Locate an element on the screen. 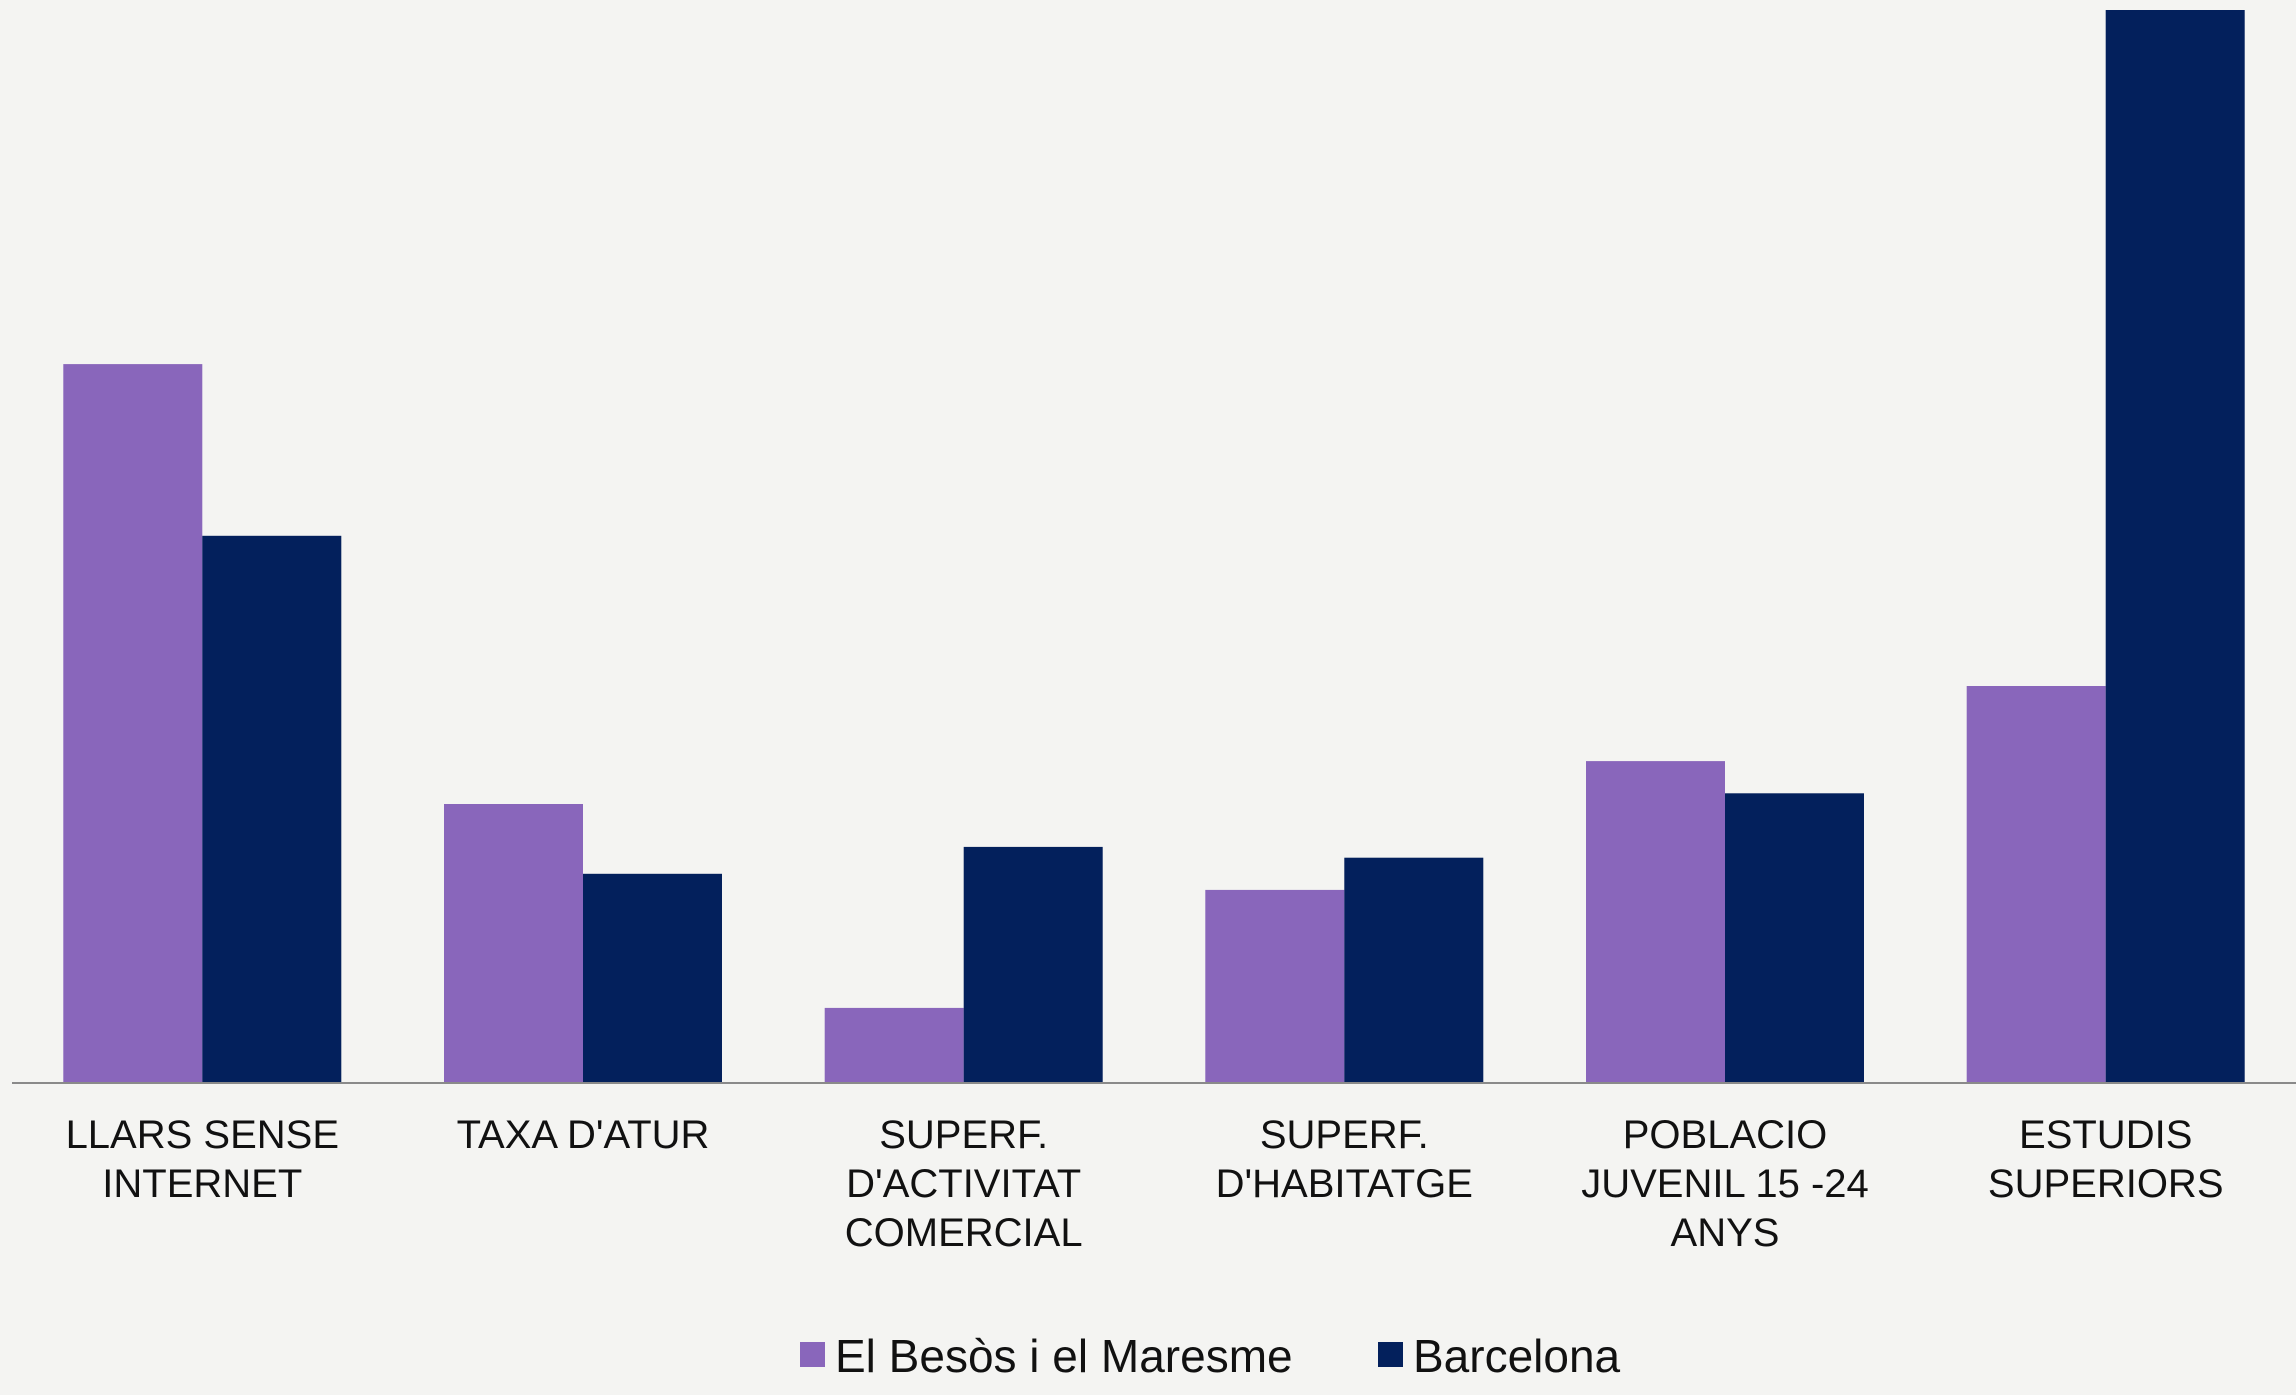  legend-swatch-el-besos-i-el-maresme is located at coordinates (812, 1354).